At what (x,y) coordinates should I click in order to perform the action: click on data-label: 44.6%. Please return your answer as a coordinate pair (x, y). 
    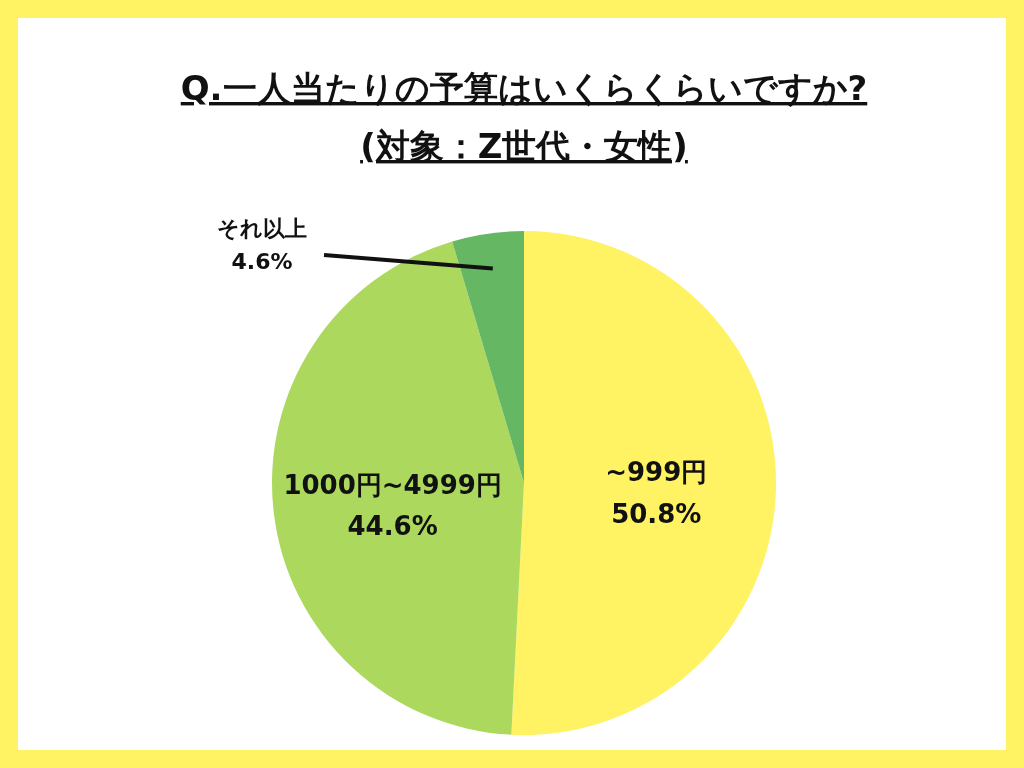
    Looking at the image, I should click on (392, 526).